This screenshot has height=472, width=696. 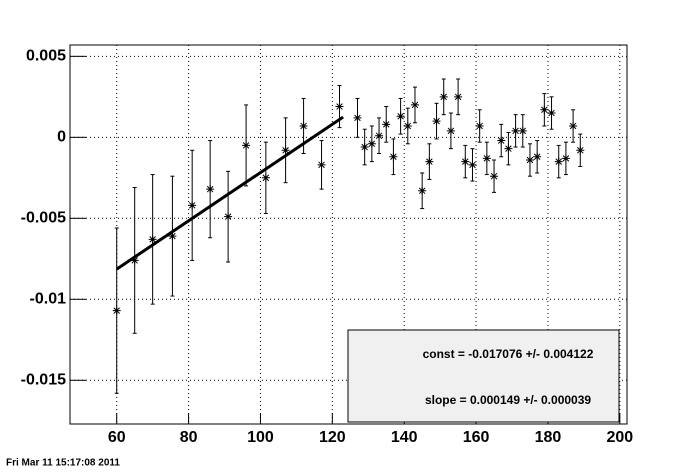 I want to click on y-tick-label: -0.005, so click(x=43, y=218).